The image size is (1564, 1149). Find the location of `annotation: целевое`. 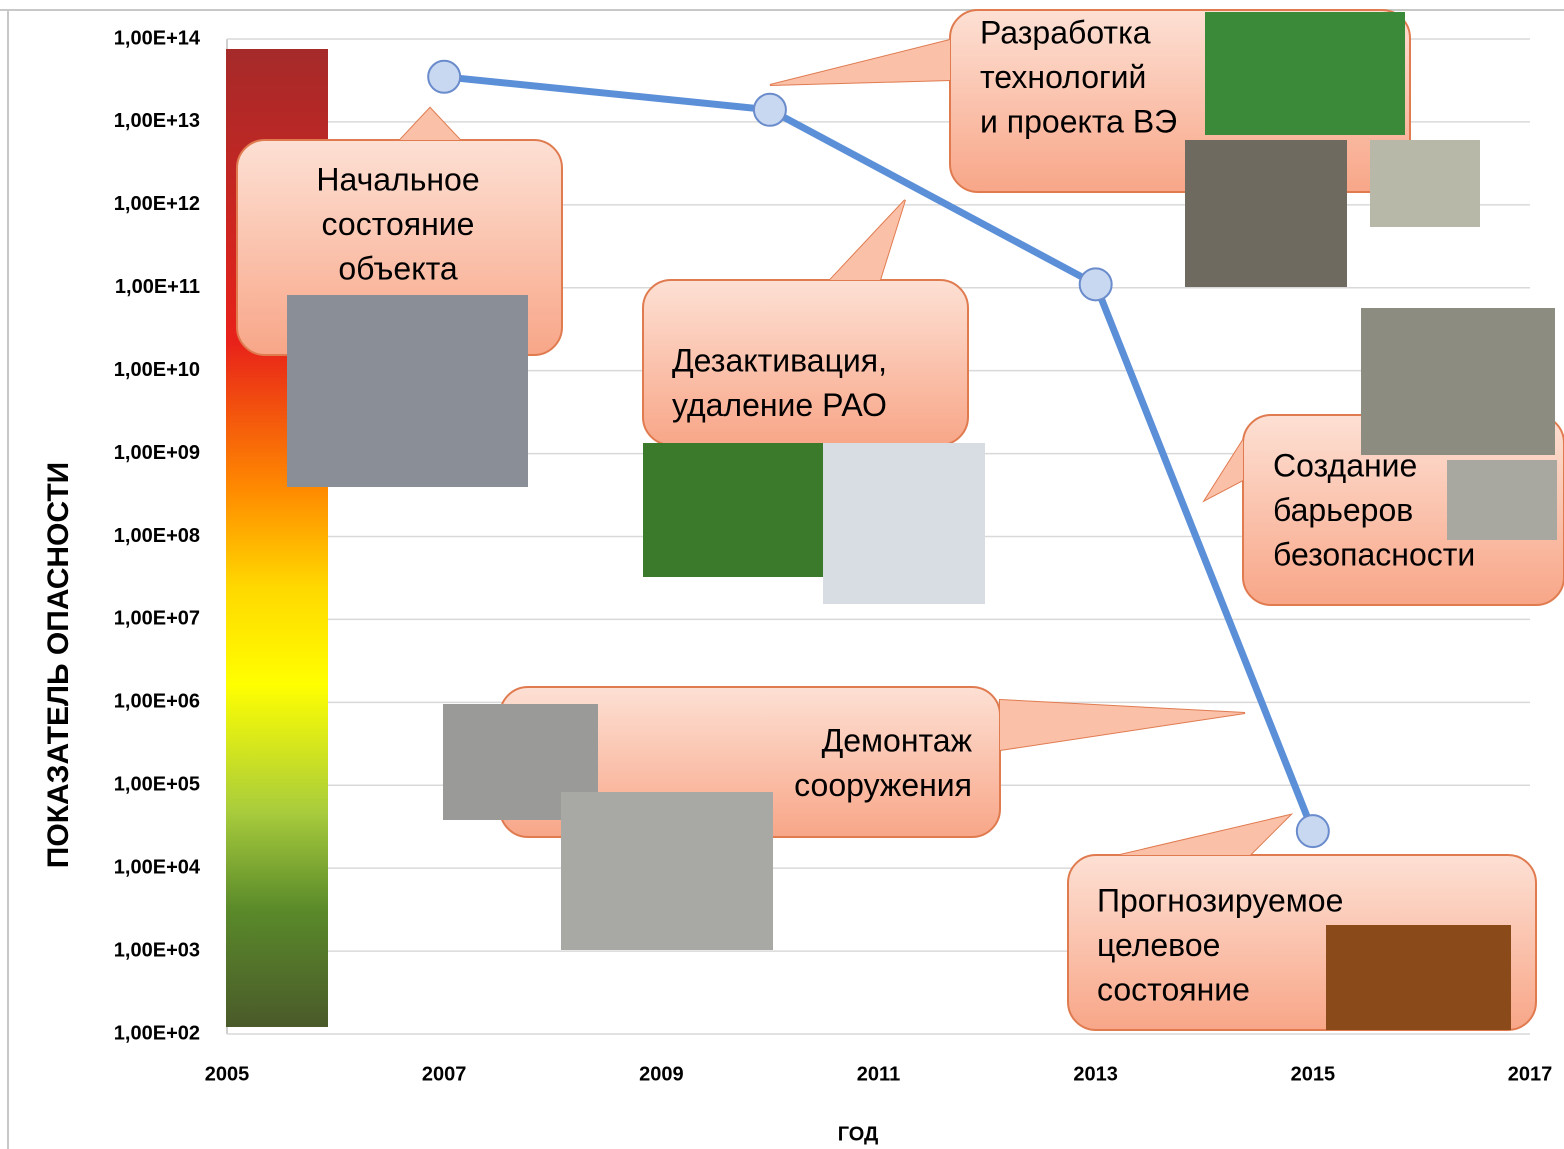

annotation: целевое is located at coordinates (1158, 945).